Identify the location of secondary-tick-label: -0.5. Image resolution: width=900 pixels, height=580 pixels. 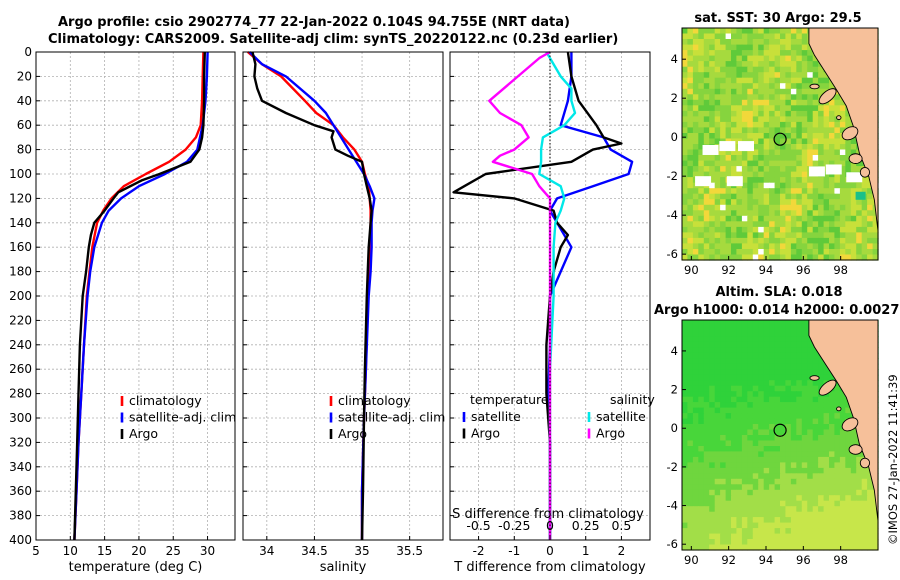
(478, 525).